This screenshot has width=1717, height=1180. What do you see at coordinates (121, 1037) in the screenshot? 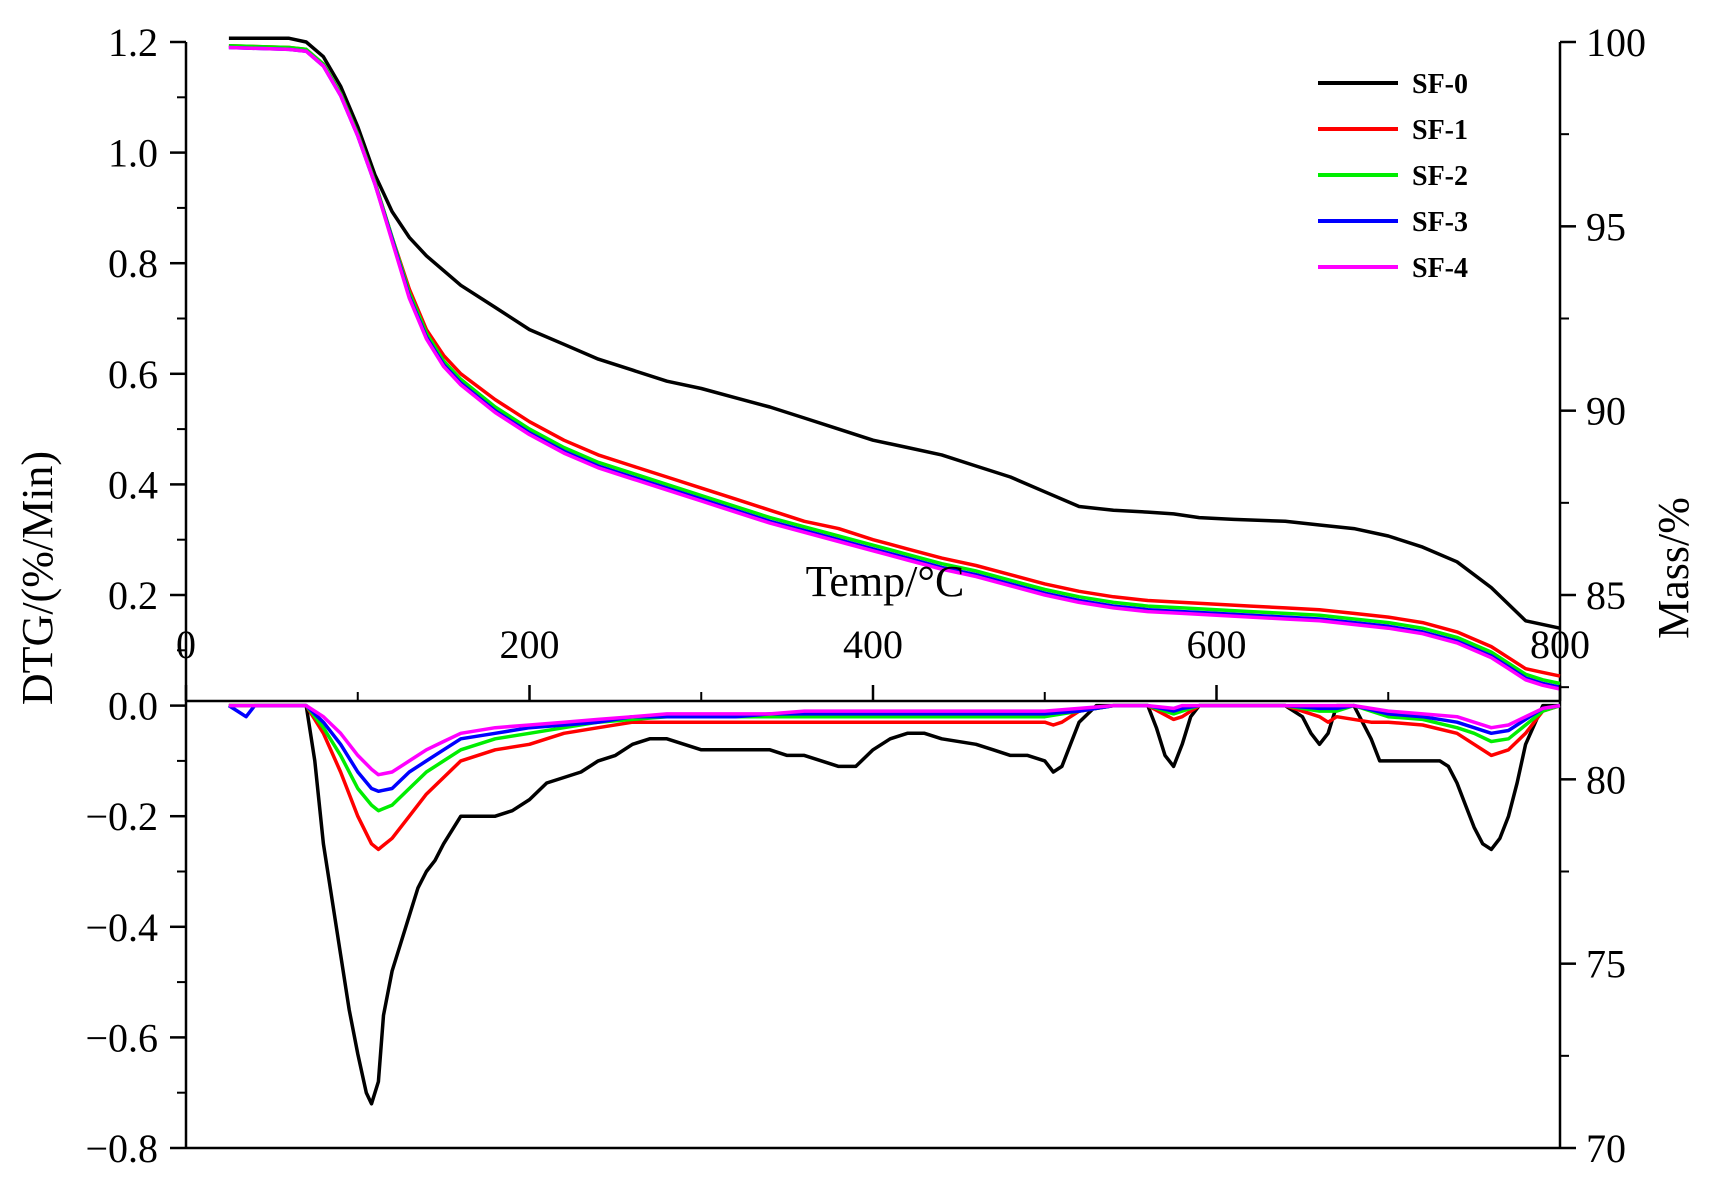
I see `left-y-tick-label: −0.6` at bounding box center [121, 1037].